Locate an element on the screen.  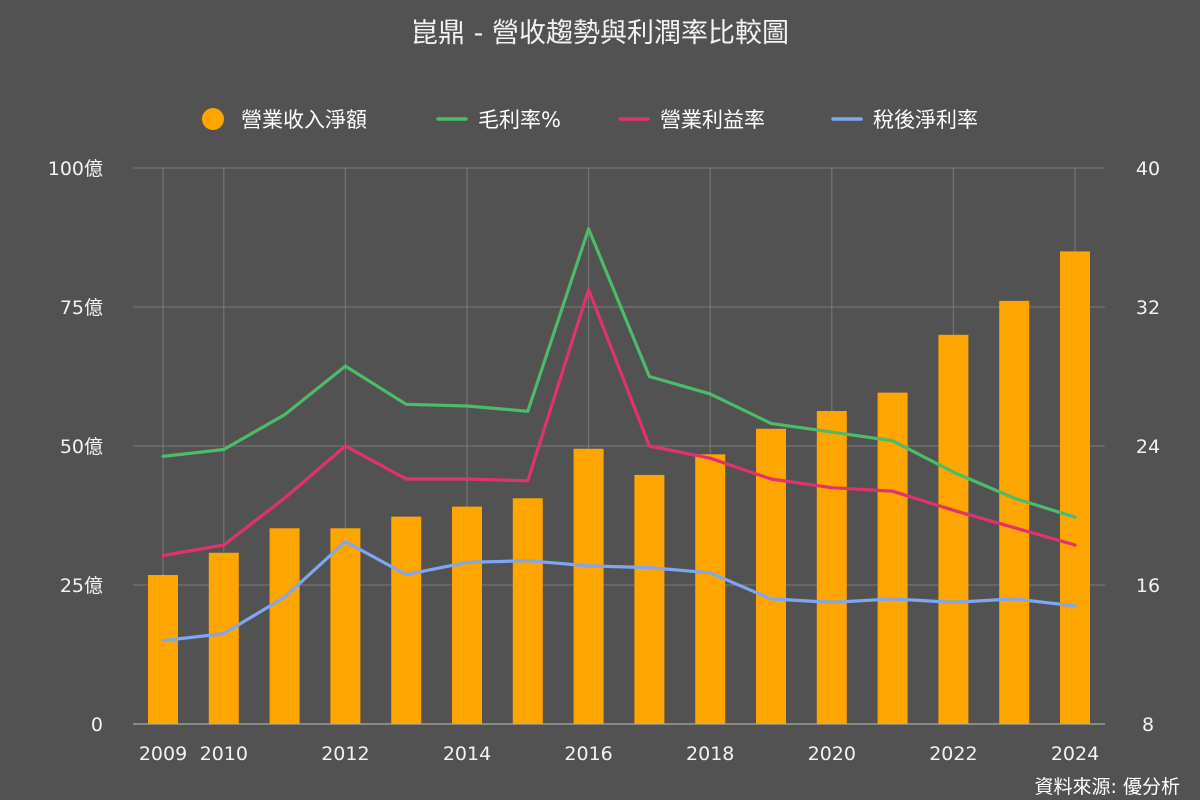
legend-label: 毛利率% is located at coordinates (519, 120).